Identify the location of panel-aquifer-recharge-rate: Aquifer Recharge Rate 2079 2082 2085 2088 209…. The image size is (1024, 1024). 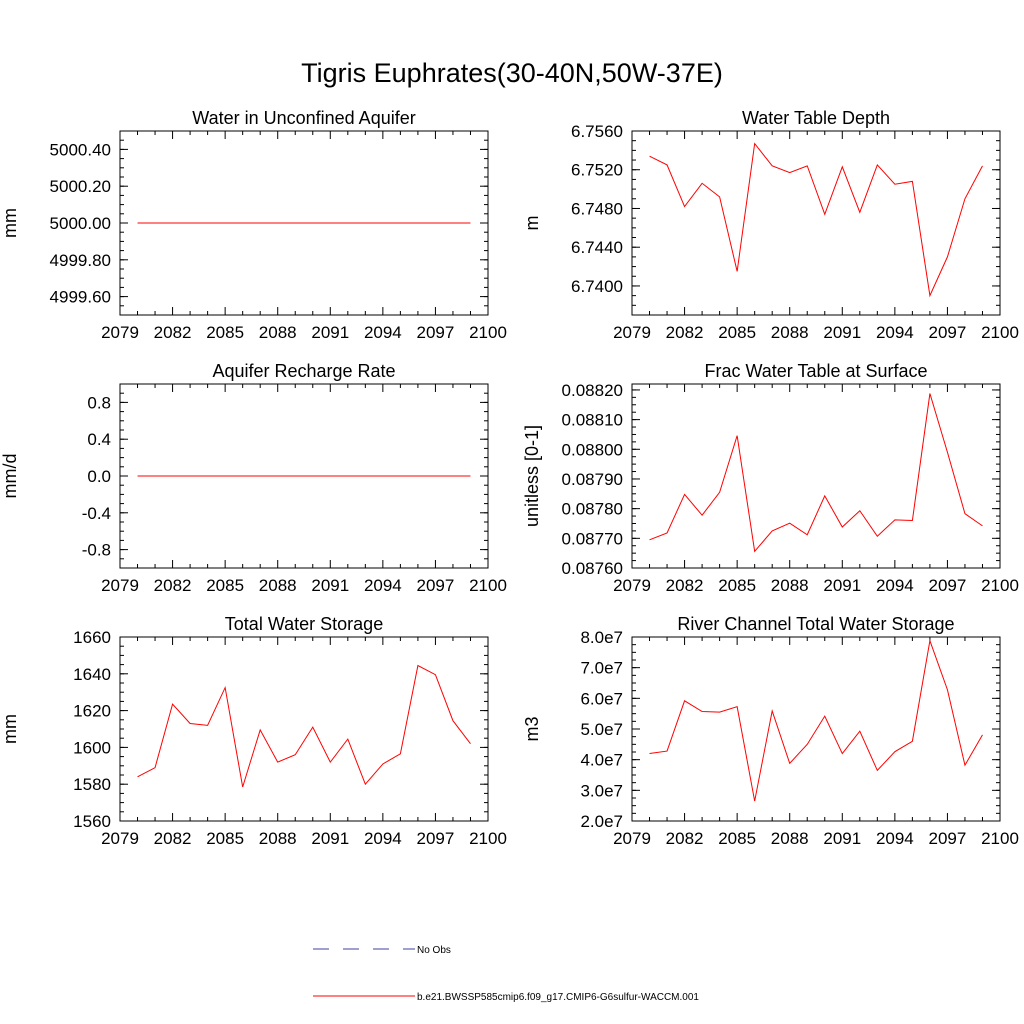
(253, 478).